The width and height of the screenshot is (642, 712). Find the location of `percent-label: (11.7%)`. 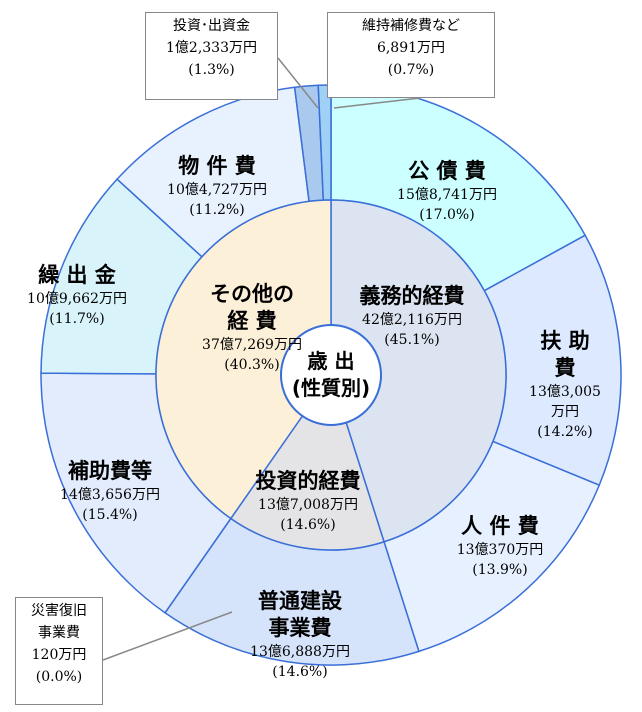

percent-label: (11.7%) is located at coordinates (77, 319).